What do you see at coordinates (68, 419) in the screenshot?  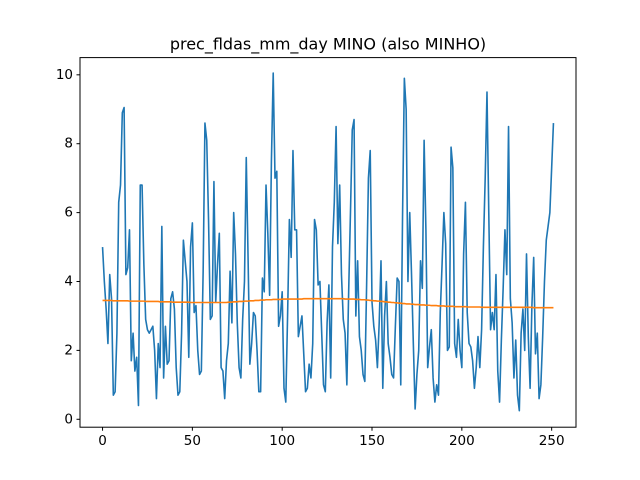 I see `y-tick-label: 0` at bounding box center [68, 419].